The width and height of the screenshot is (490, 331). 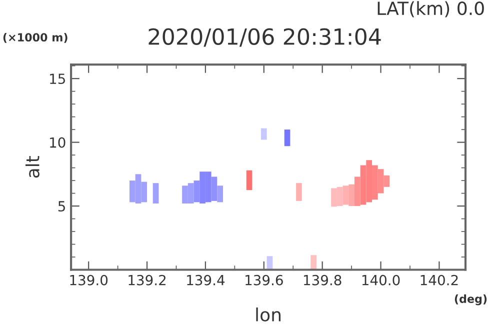 I want to click on y-axis-title: alt, so click(x=32, y=167).